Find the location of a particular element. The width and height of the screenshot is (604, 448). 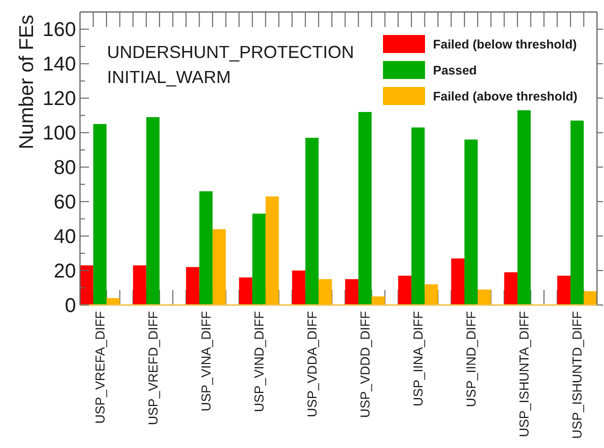

y-tick-label: 20 is located at coordinates (65, 271).